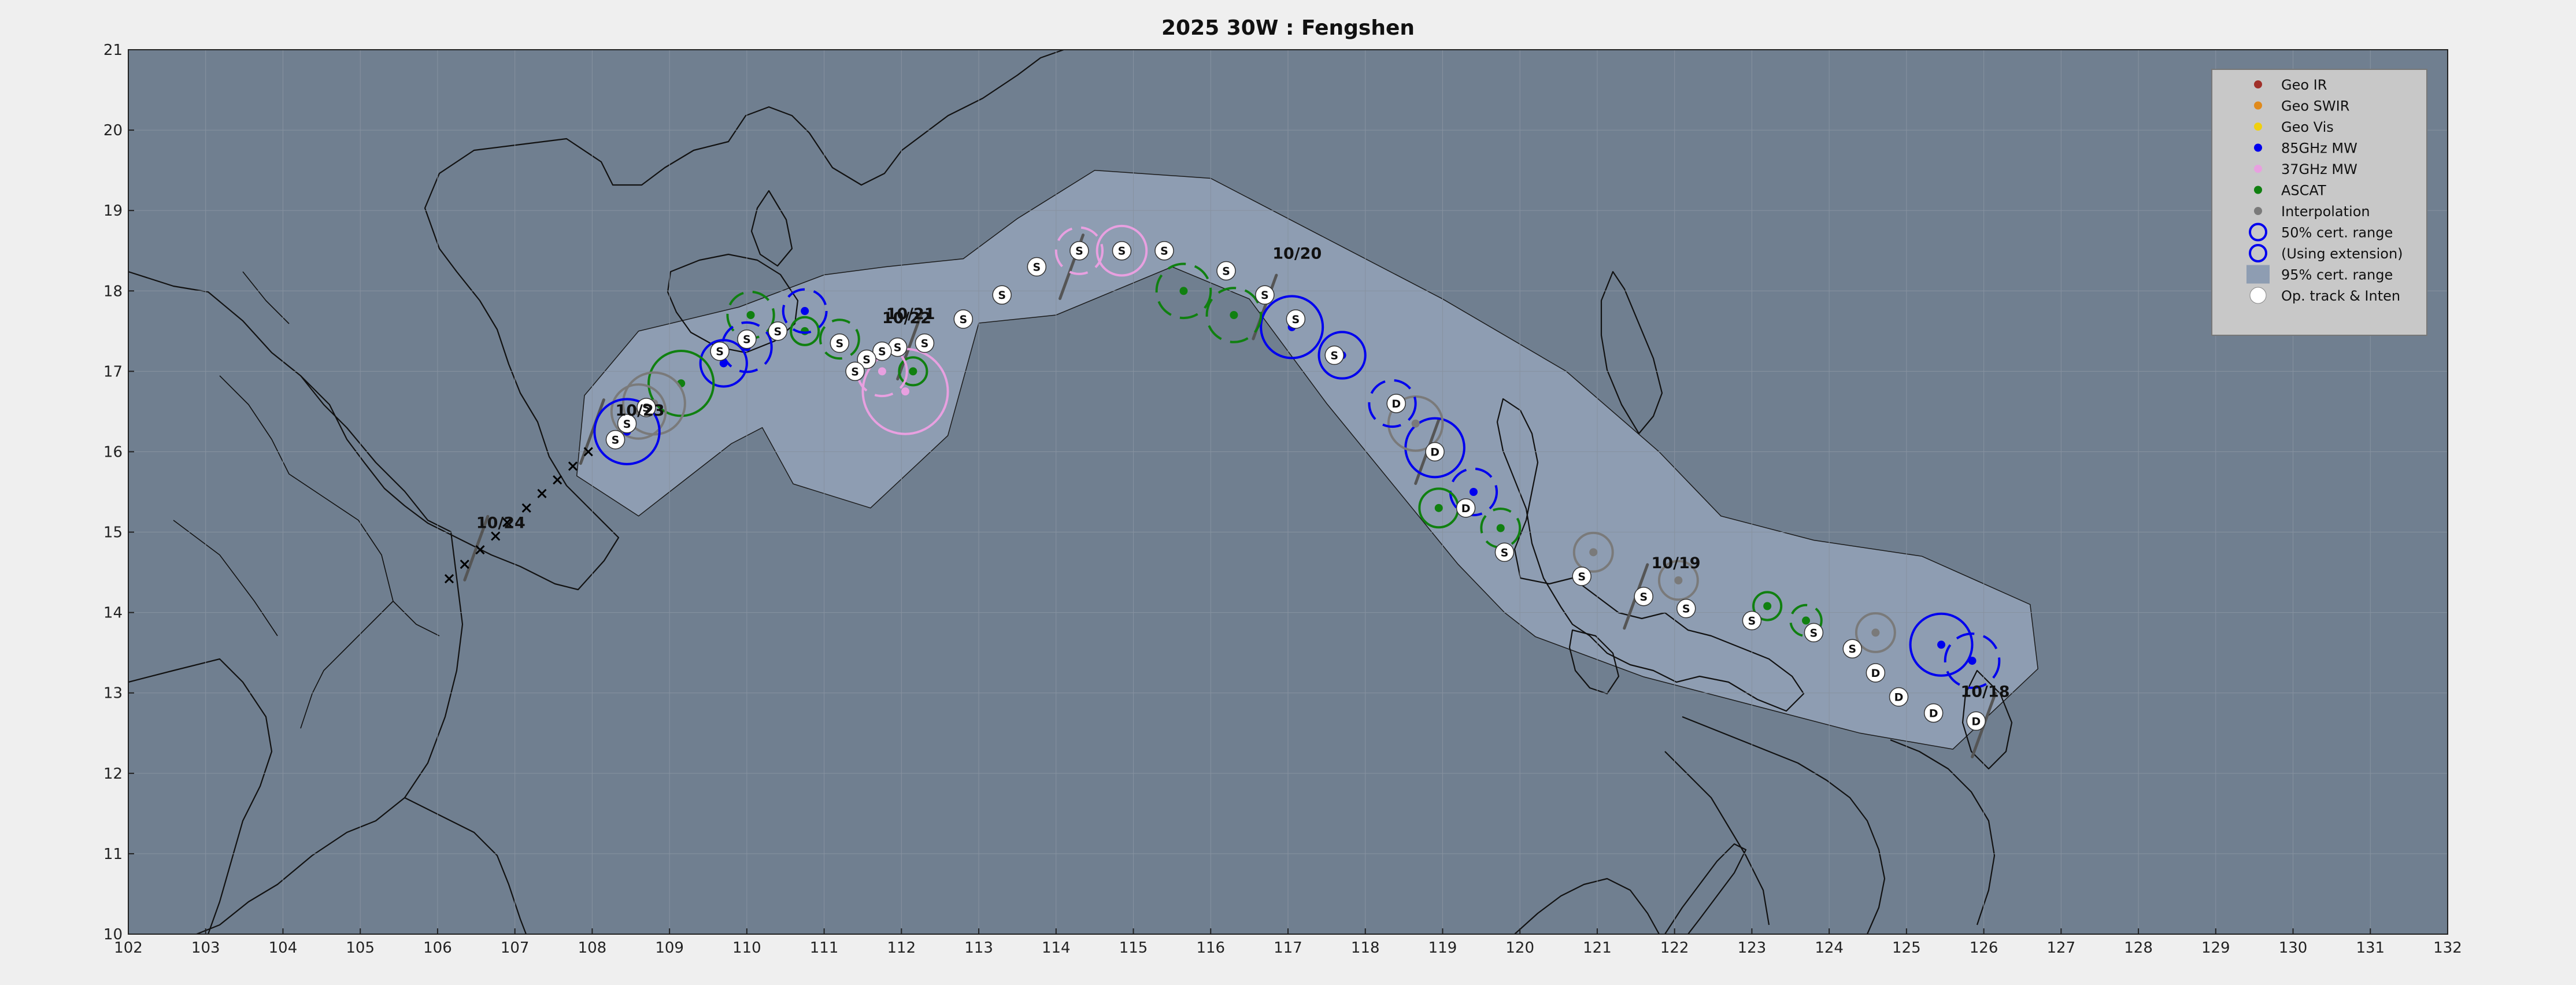 Image resolution: width=2576 pixels, height=985 pixels. What do you see at coordinates (978, 948) in the screenshot?
I see `x-tick-label: 113` at bounding box center [978, 948].